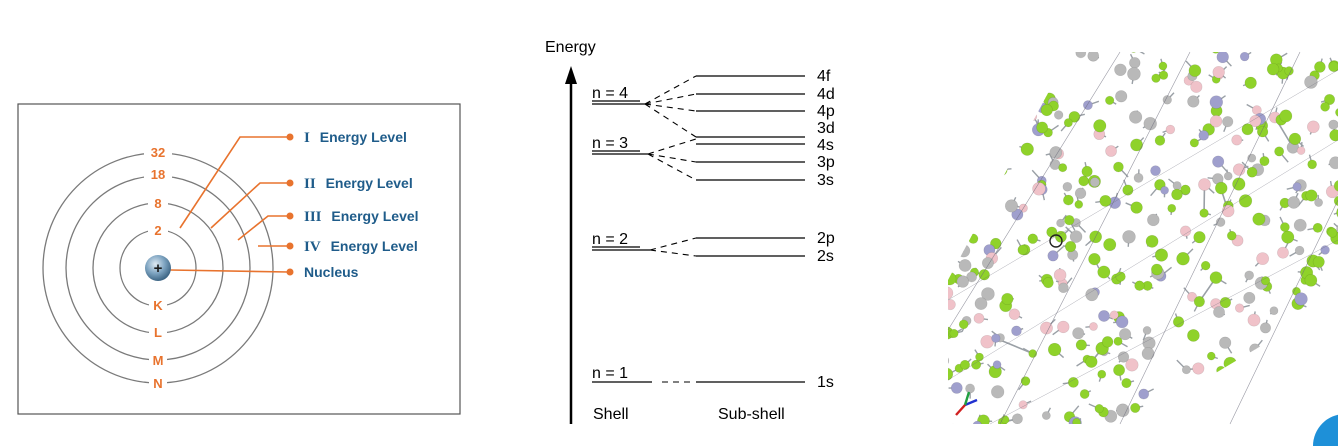 This screenshot has width=1338, height=446. What do you see at coordinates (825, 180) in the screenshot?
I see `subshell-label-3s: 3s` at bounding box center [825, 180].